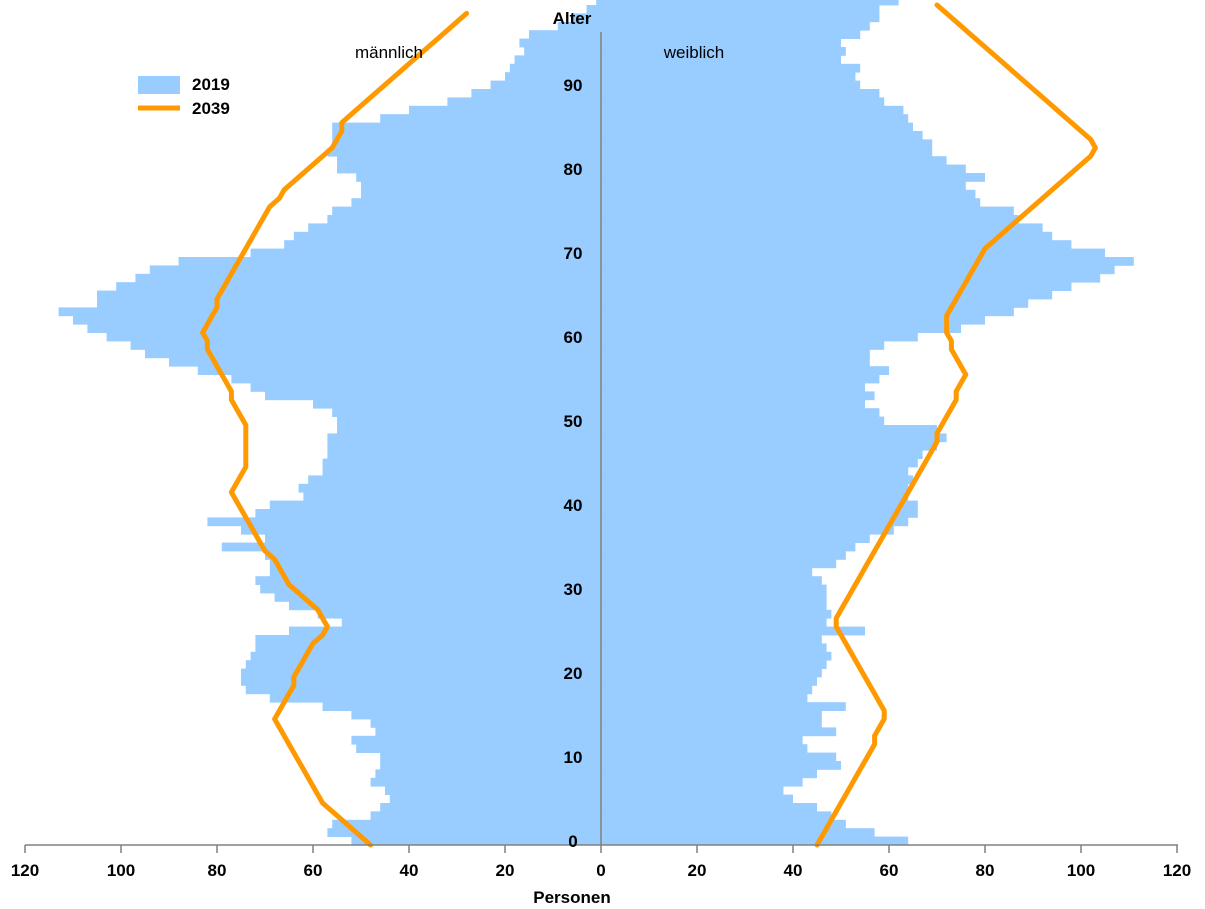 The width and height of the screenshot is (1205, 909). What do you see at coordinates (211, 84) in the screenshot?
I see `legend-label-2019: 2019` at bounding box center [211, 84].